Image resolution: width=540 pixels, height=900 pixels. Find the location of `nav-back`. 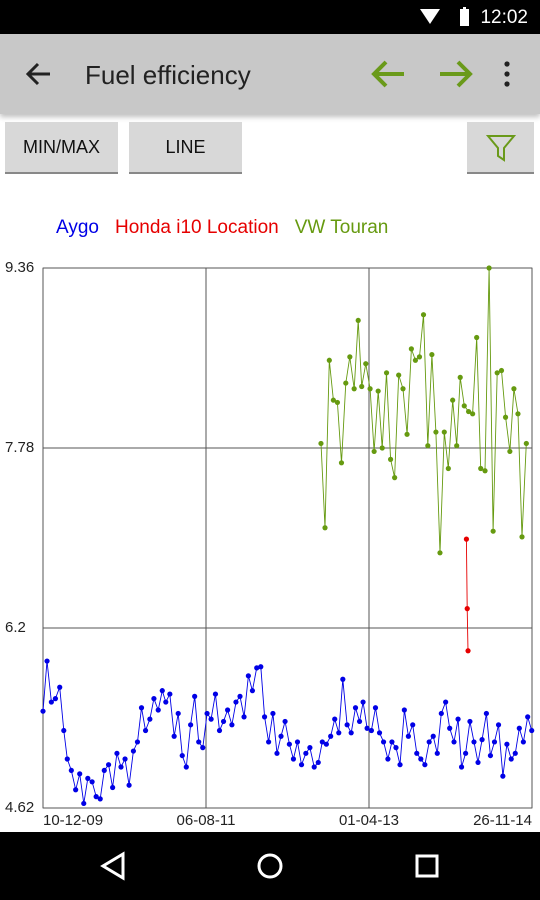

nav-back is located at coordinates (112, 866).